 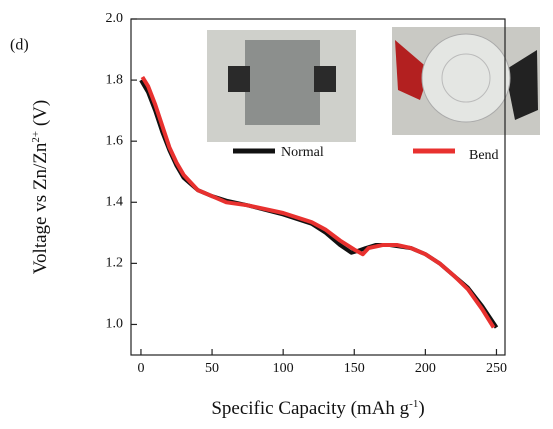 I want to click on y-axis-label-part: 2+, so click(x=36, y=137).